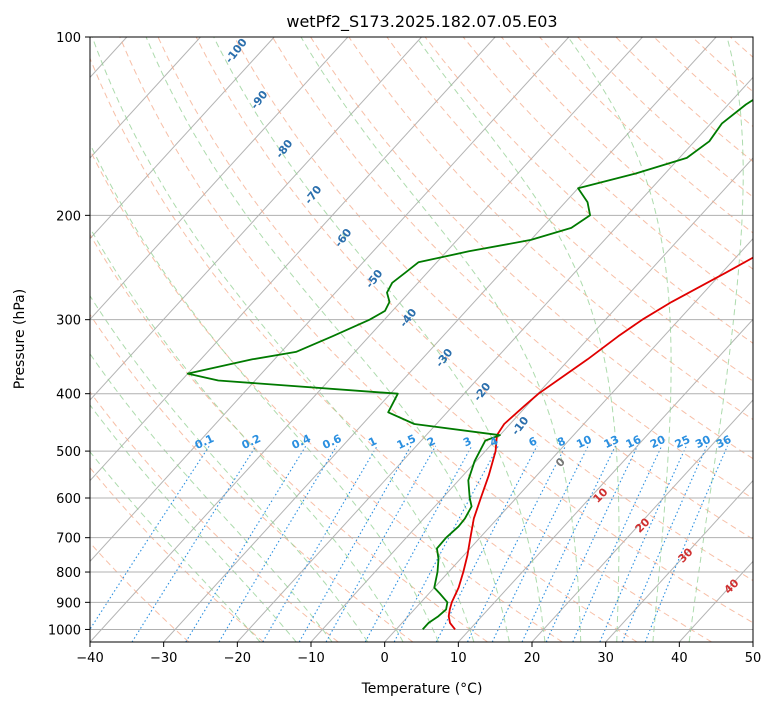 The height and width of the screenshot is (708, 775). I want to click on mixing-ratio-label: 3, so click(467, 441).